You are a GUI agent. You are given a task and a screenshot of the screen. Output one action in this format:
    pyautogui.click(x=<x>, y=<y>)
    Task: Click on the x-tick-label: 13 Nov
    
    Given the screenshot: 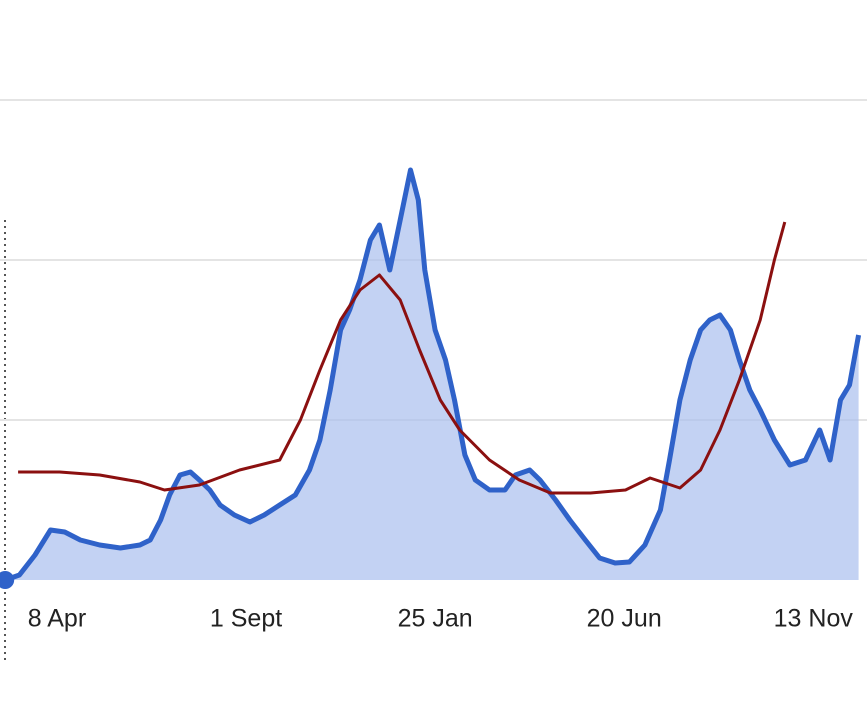 What is the action you would take?
    pyautogui.click(x=814, y=619)
    